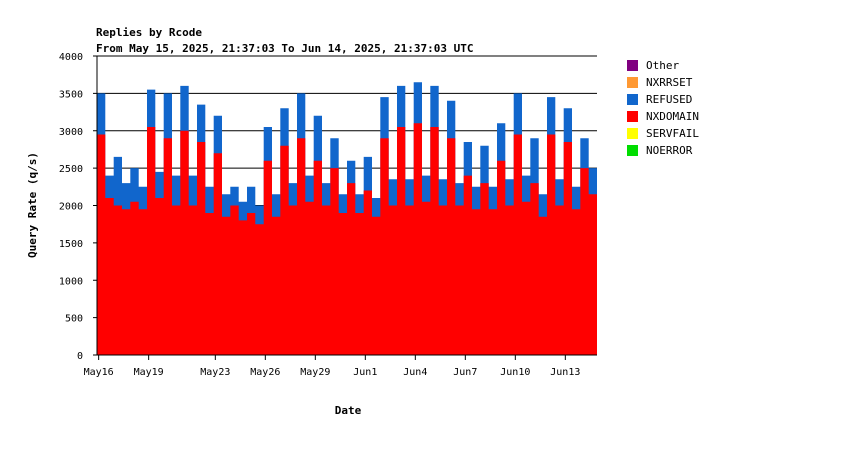 The width and height of the screenshot is (850, 450). I want to click on x-tick-label: Jun1, so click(365, 372).